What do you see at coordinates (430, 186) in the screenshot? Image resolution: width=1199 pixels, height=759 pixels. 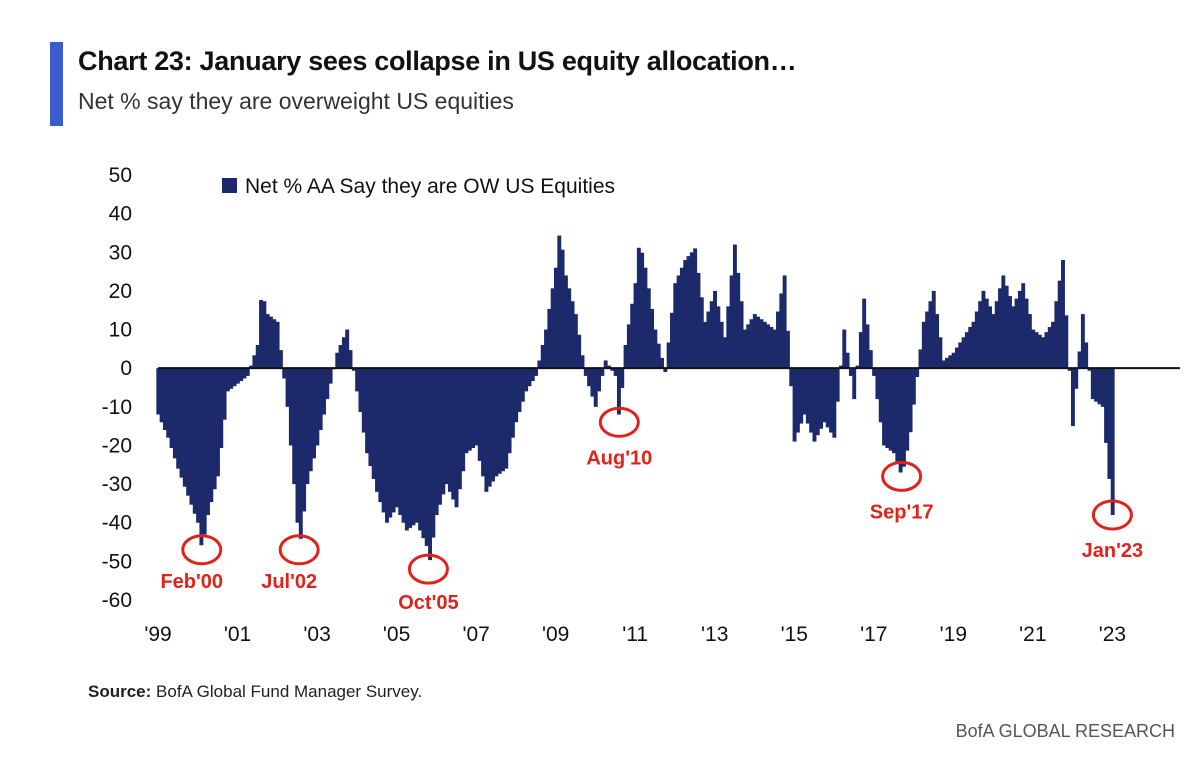 I see `legend-label: Net % AA Say they are OW US Equities` at bounding box center [430, 186].